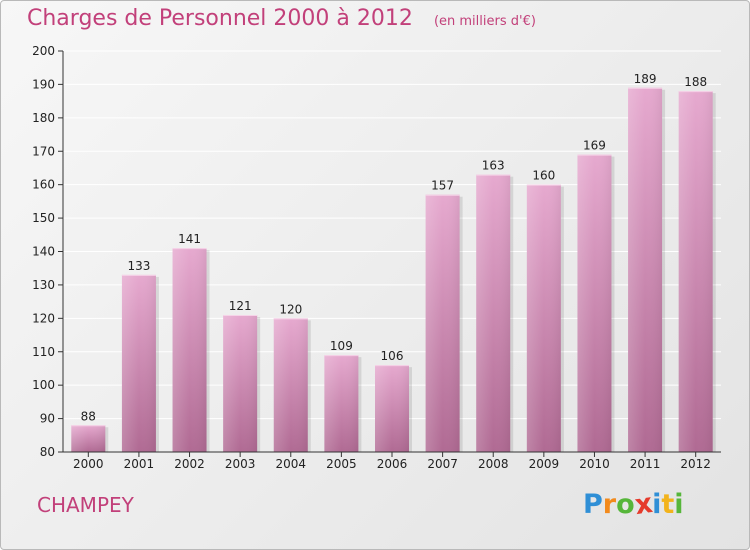  What do you see at coordinates (594, 464) in the screenshot?
I see `x-tick-label: 2010` at bounding box center [594, 464].